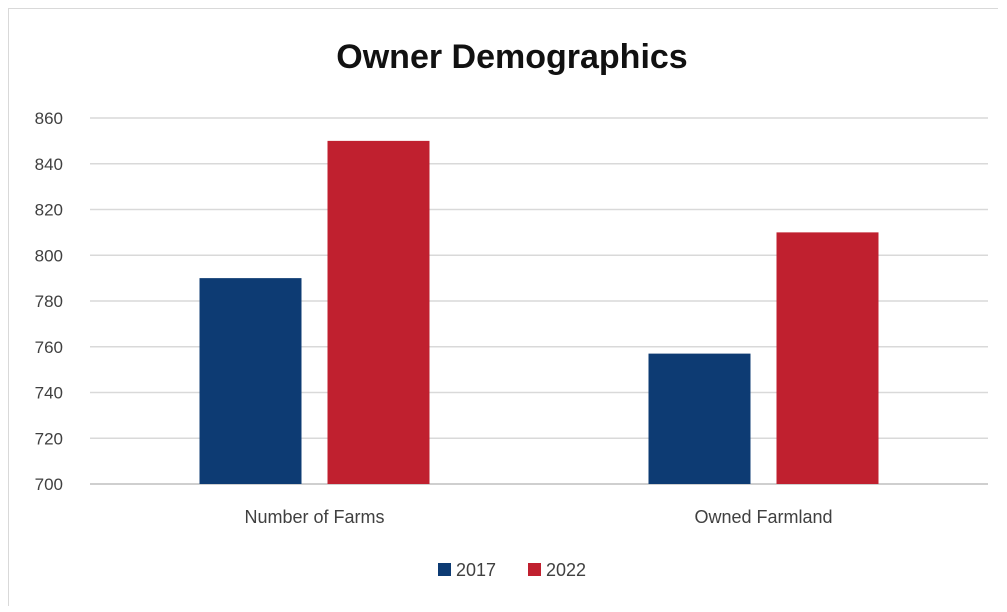  I want to click on y-tick-label: 760, so click(49, 347).